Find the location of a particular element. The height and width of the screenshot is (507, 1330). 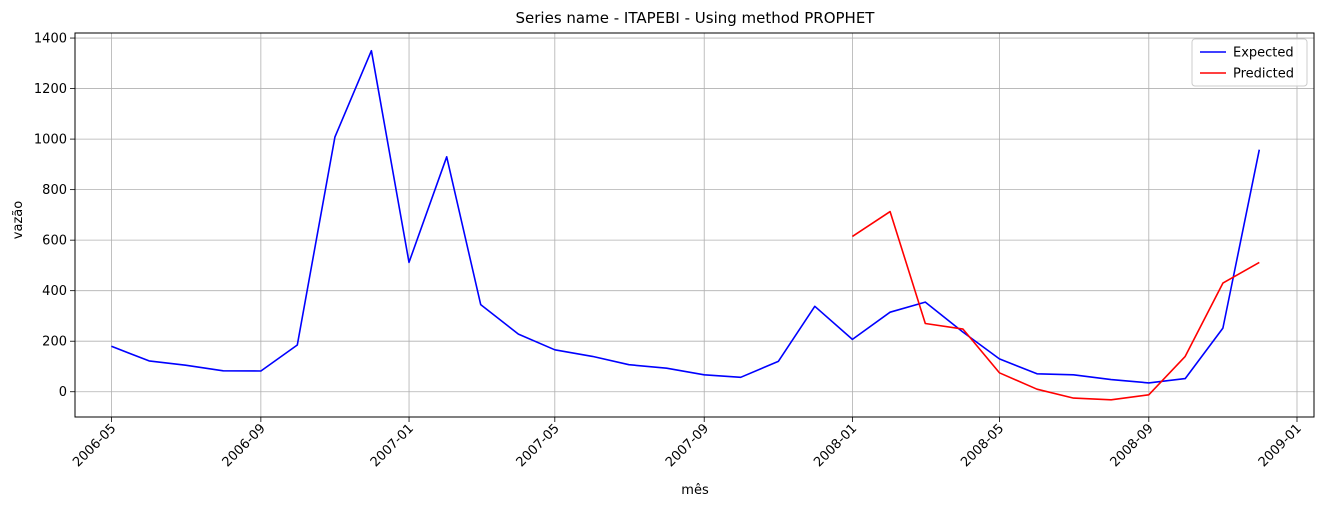

x-tick-label: 2008-05 is located at coordinates (982, 445).